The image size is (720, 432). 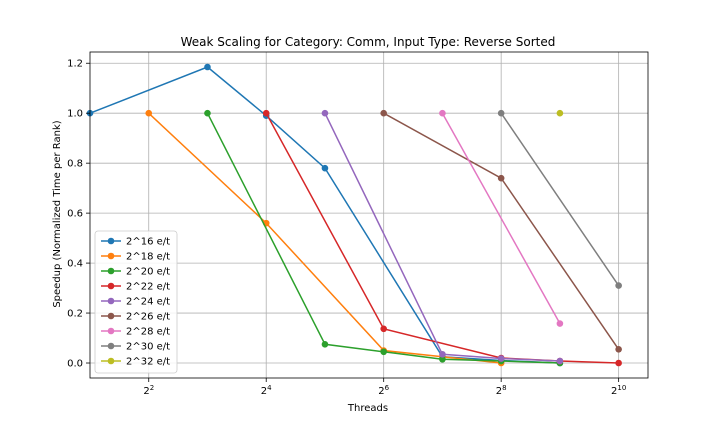 I want to click on y-axis-ticks: 0.0 0.2 0.4 0.6 0.8 1.0 1.2, so click(x=78, y=214).